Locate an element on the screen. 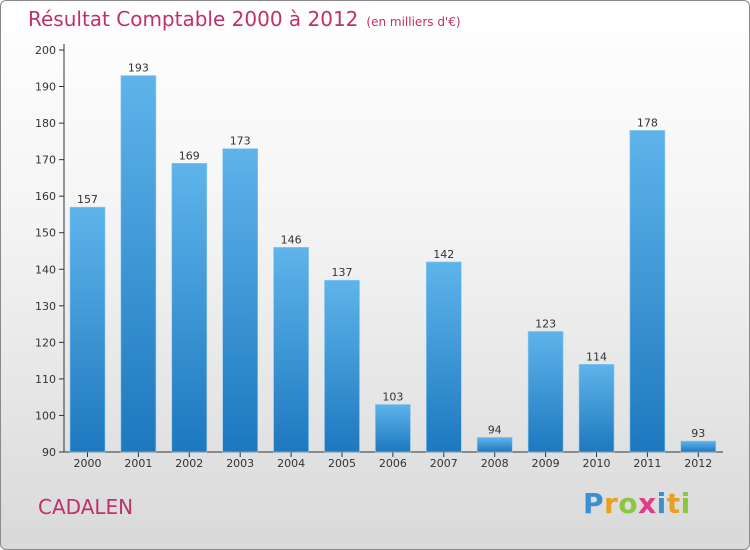  title-unit: (en milliers d'€) is located at coordinates (413, 22).